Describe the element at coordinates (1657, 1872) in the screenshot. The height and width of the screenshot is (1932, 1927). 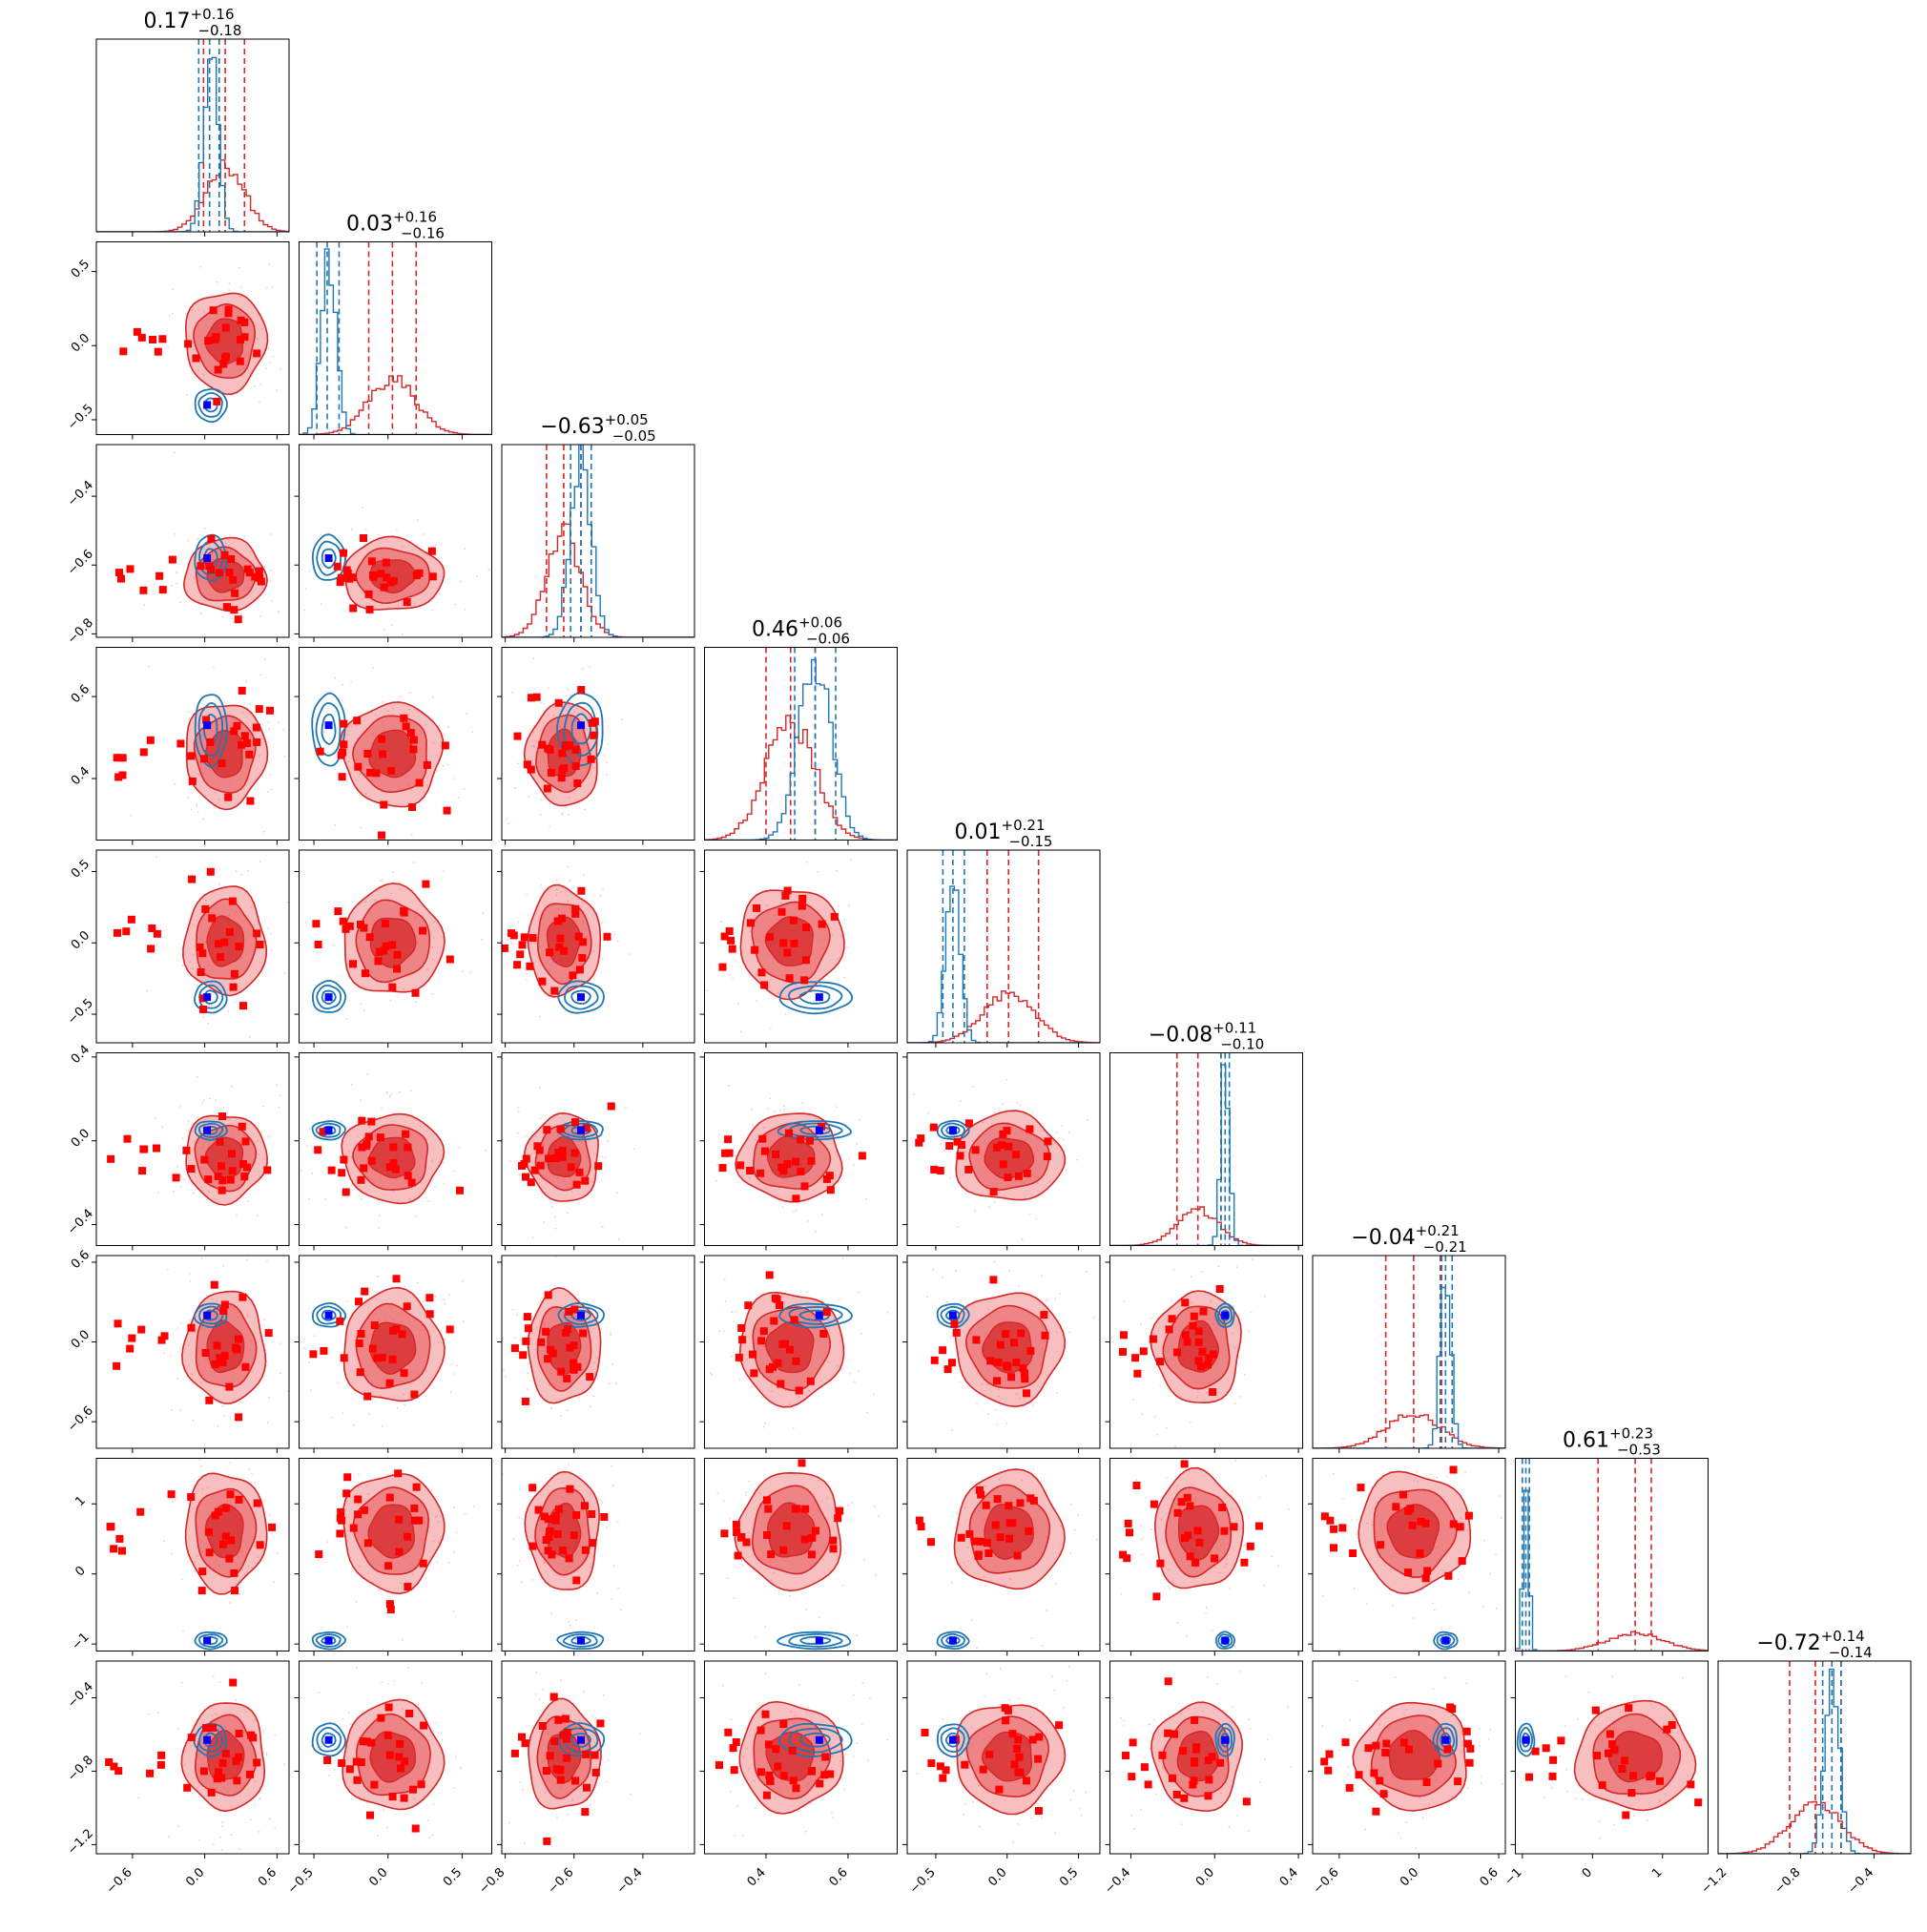
I see `x-tick-label: 1` at that location.